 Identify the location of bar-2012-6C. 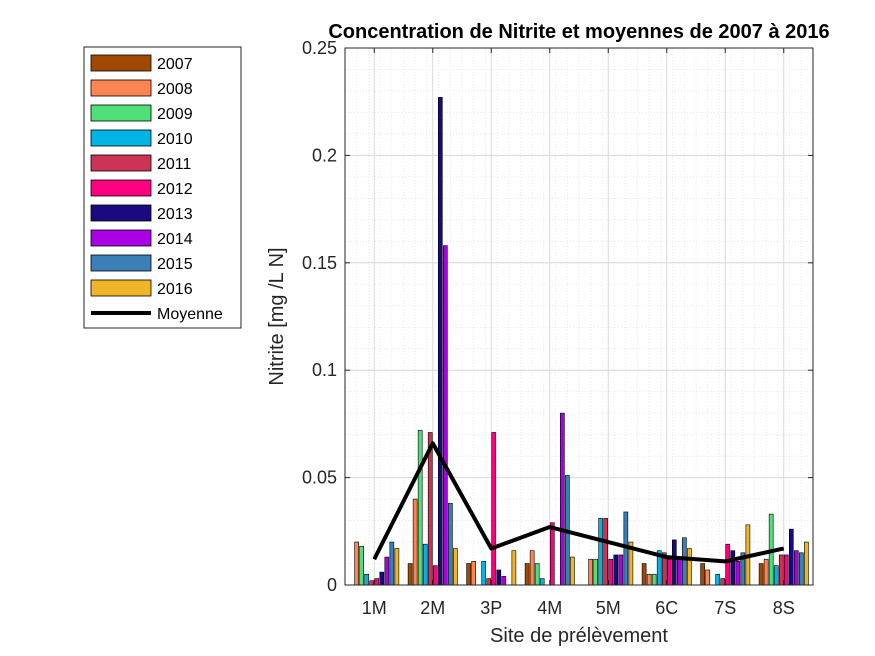
(669, 572).